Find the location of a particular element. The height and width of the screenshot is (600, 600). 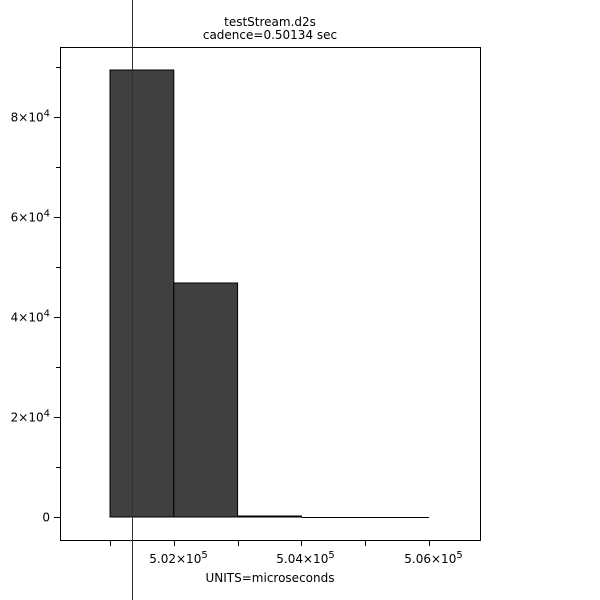

y-tick-label-2: 4×104 is located at coordinates (30, 317).